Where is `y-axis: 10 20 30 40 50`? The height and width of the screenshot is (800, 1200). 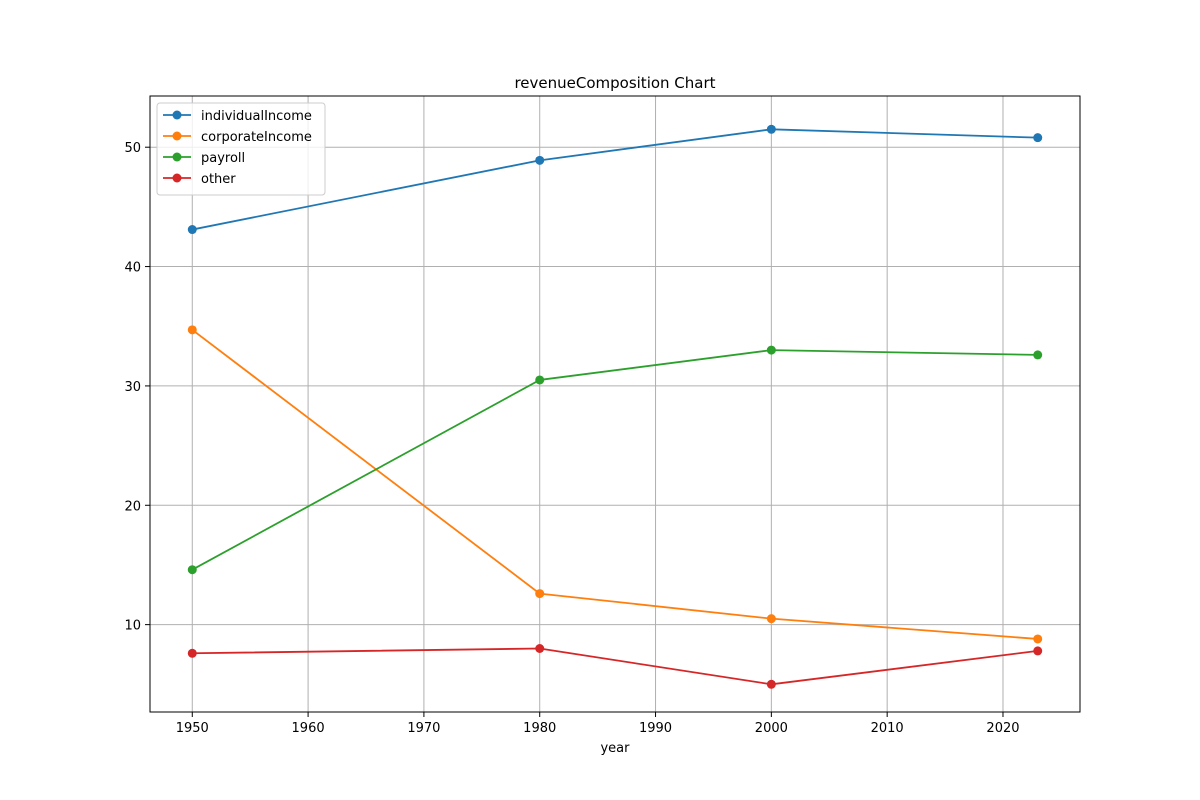 y-axis: 10 20 30 40 50 is located at coordinates (137, 387).